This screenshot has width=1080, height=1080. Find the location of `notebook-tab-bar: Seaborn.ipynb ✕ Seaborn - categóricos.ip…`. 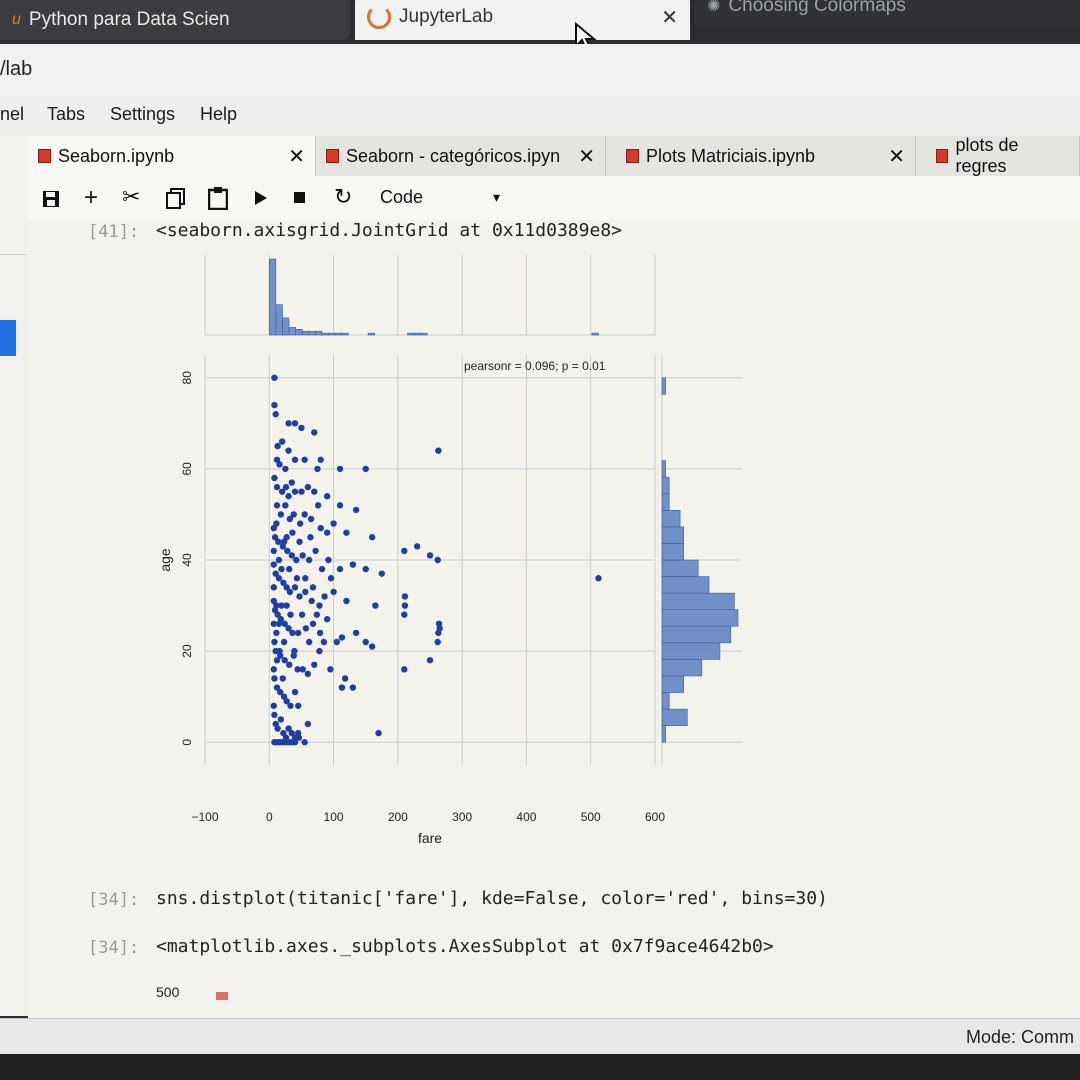

notebook-tab-bar: Seaborn.ipynb ✕ Seaborn - categóricos.ip… is located at coordinates (554, 156).